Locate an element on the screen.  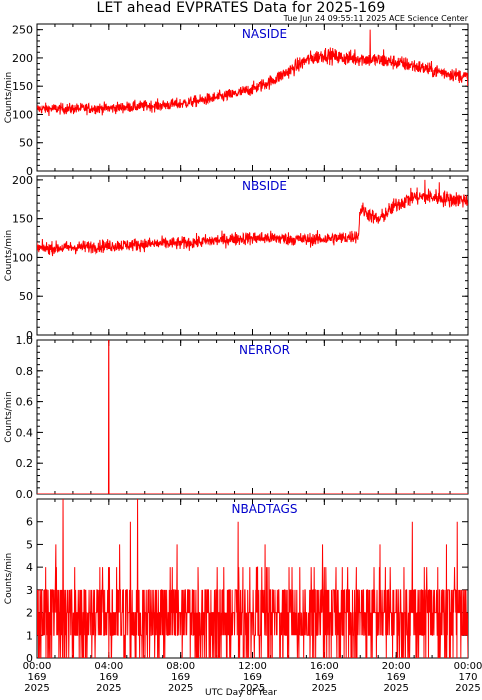
y-tick-label: 6 is located at coordinates (29, 522).